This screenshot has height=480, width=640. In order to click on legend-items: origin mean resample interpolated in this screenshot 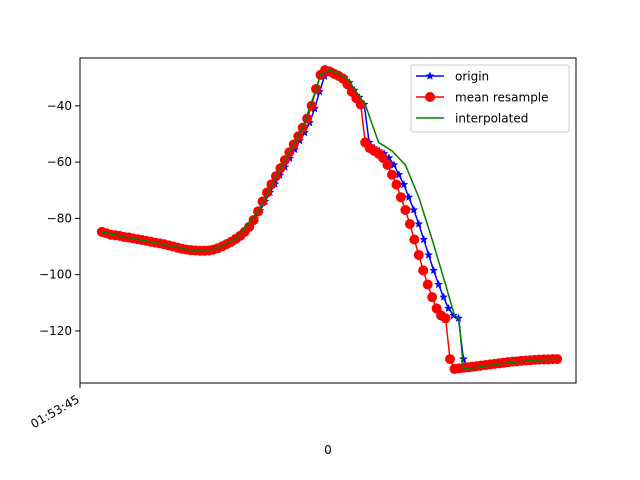, I will do `click(482, 98)`.